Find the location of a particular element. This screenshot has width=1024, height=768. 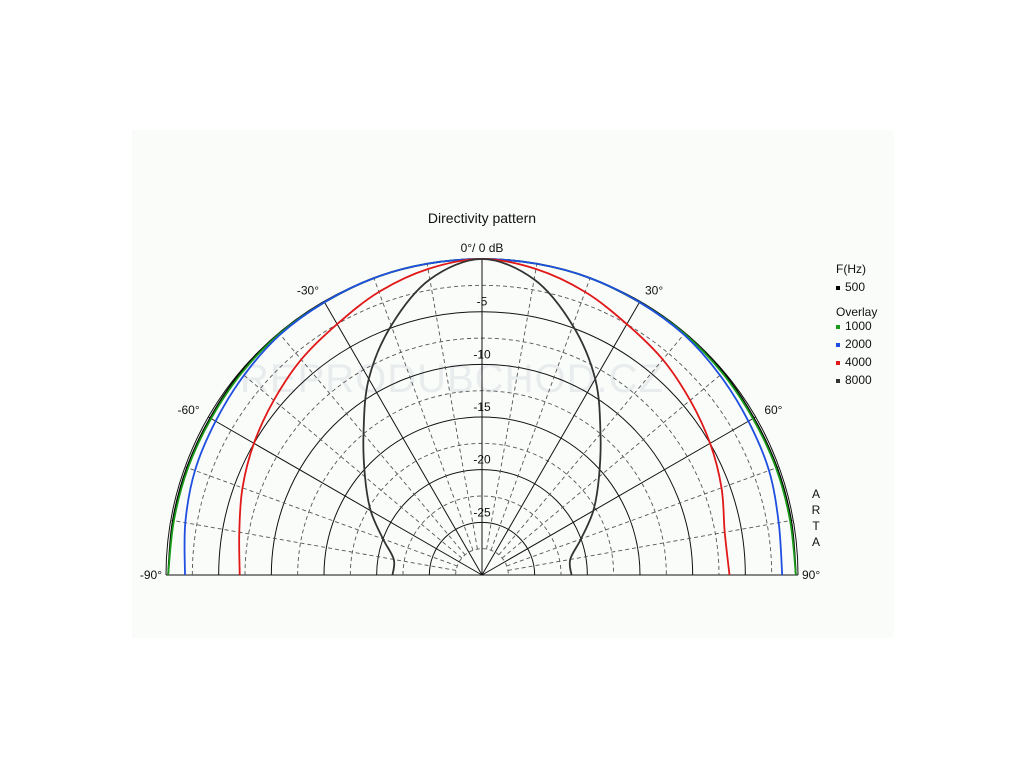

reference-label: 0°/ 0 dB is located at coordinates (482, 248).